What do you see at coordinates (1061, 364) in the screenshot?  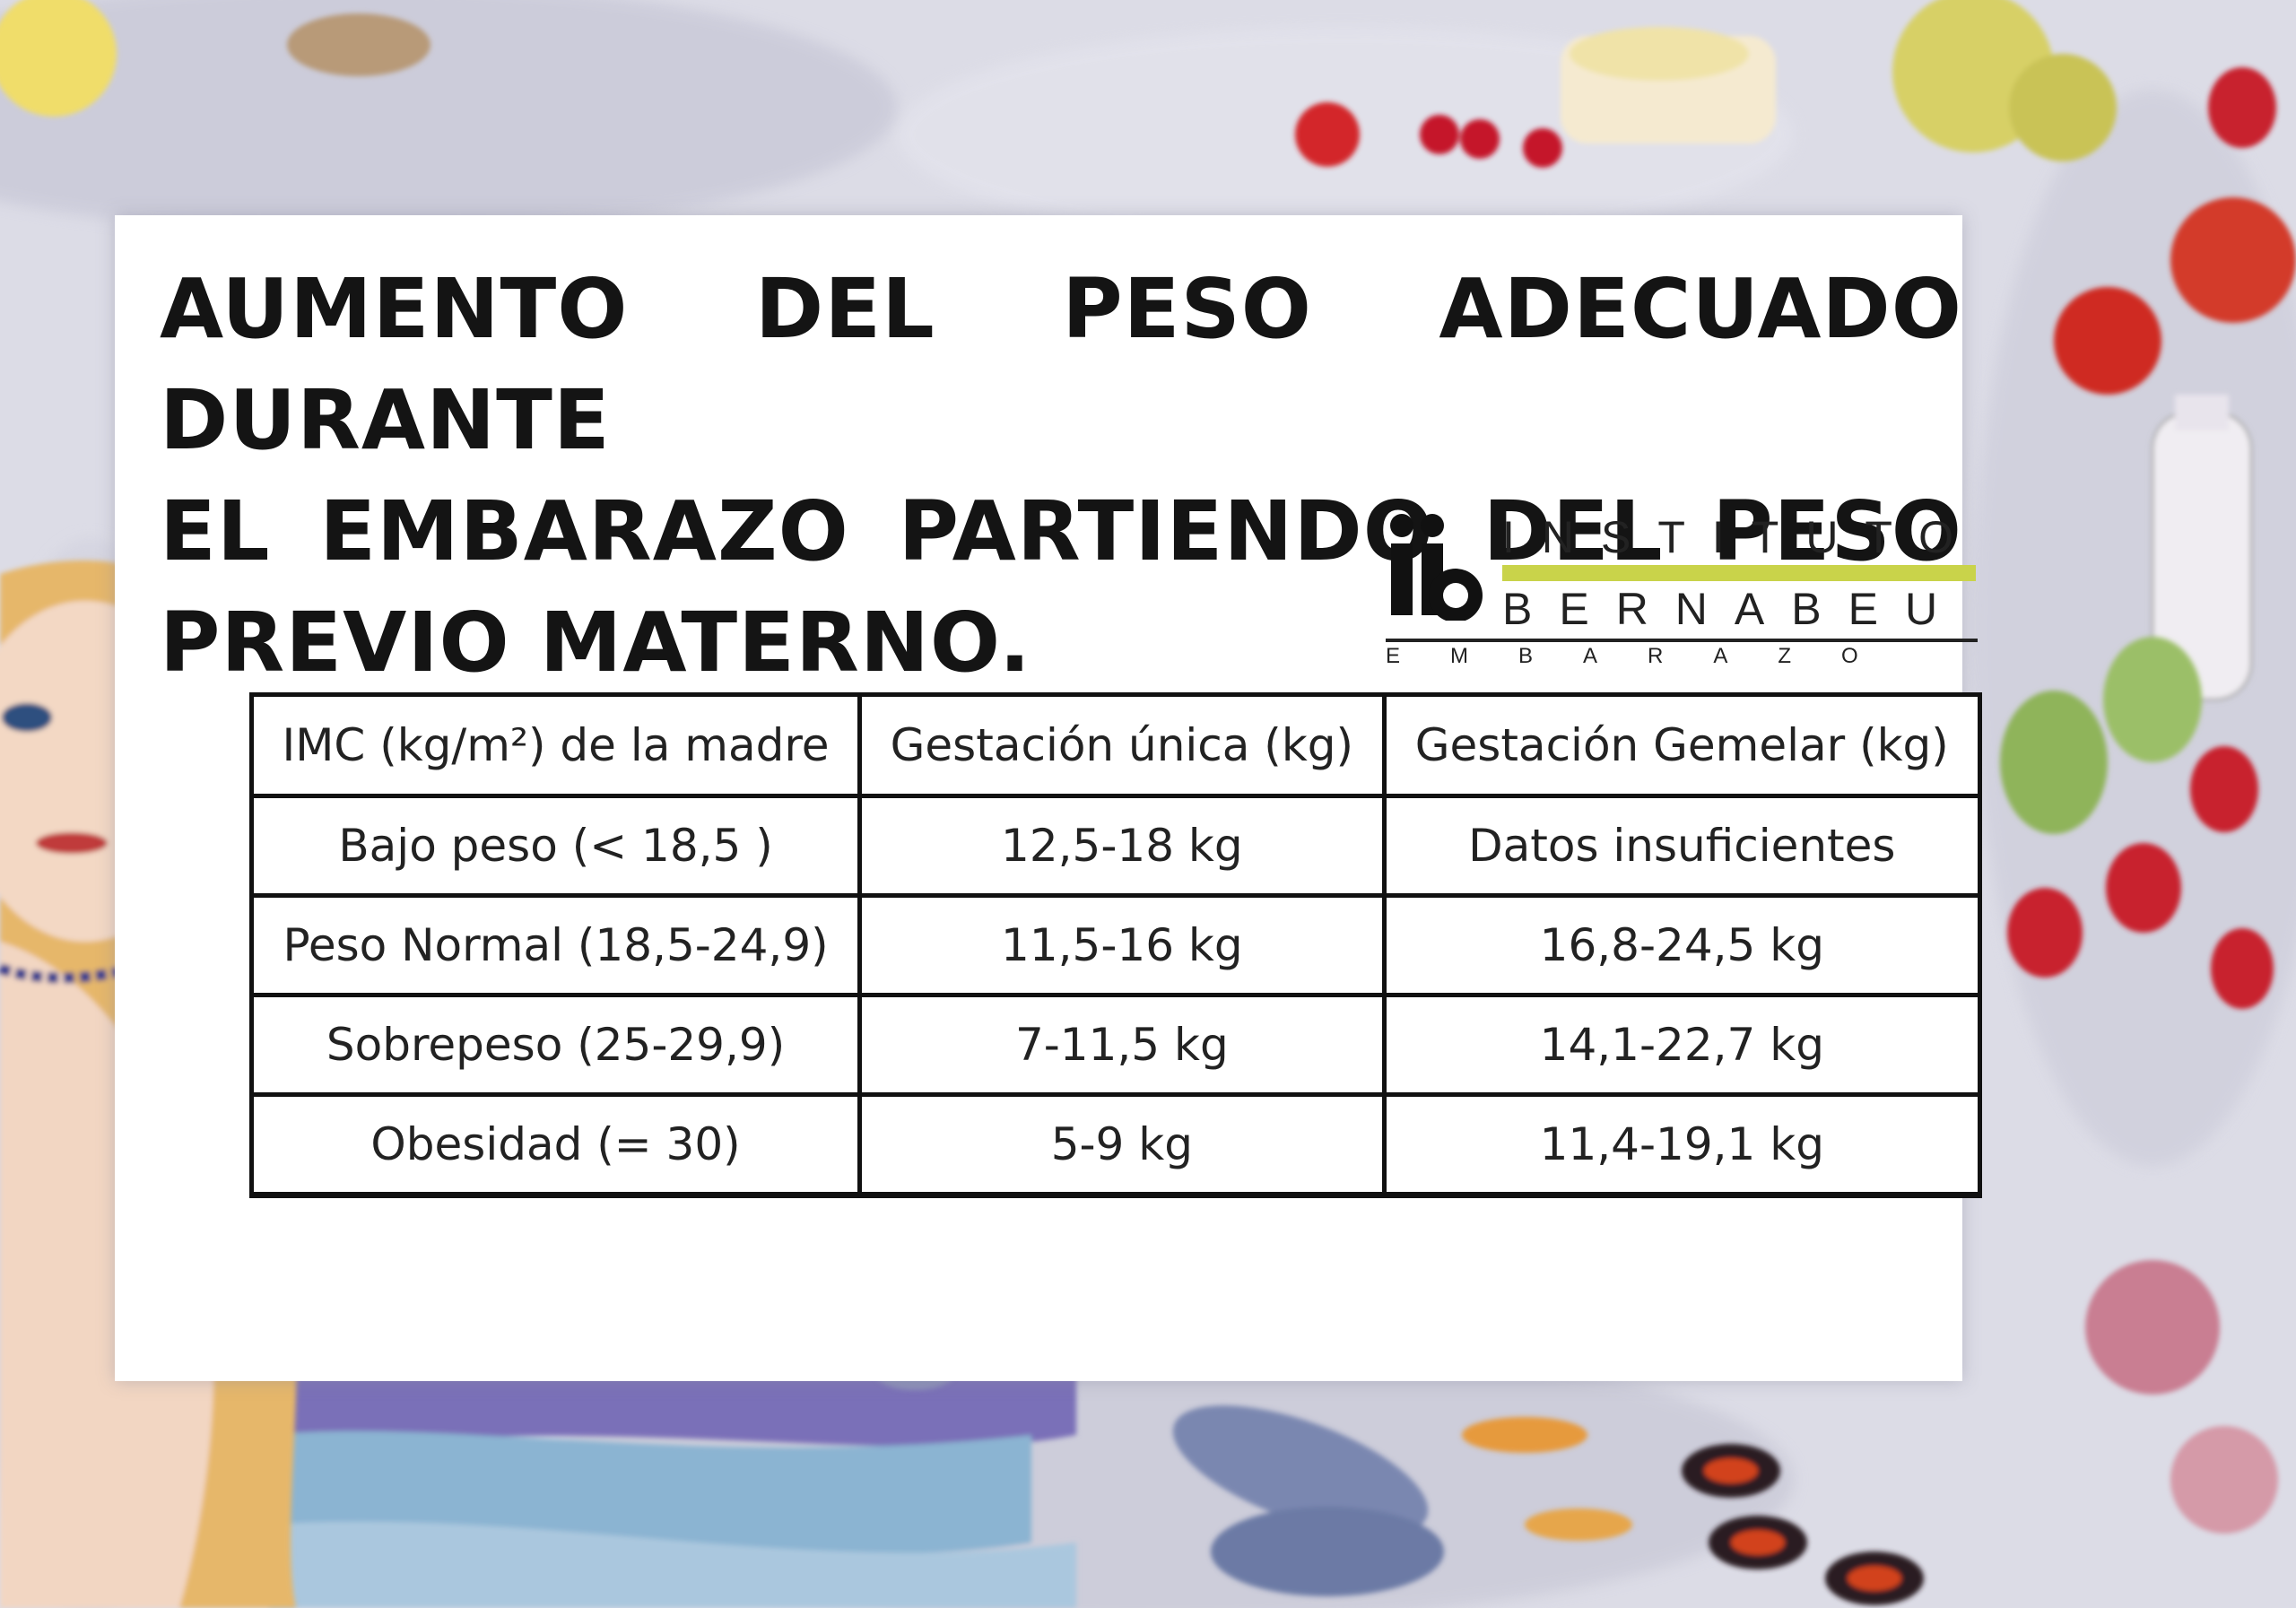 I see `title-line-1: AUMENTO DEL PESO ADECUADO DURANTE` at bounding box center [1061, 364].